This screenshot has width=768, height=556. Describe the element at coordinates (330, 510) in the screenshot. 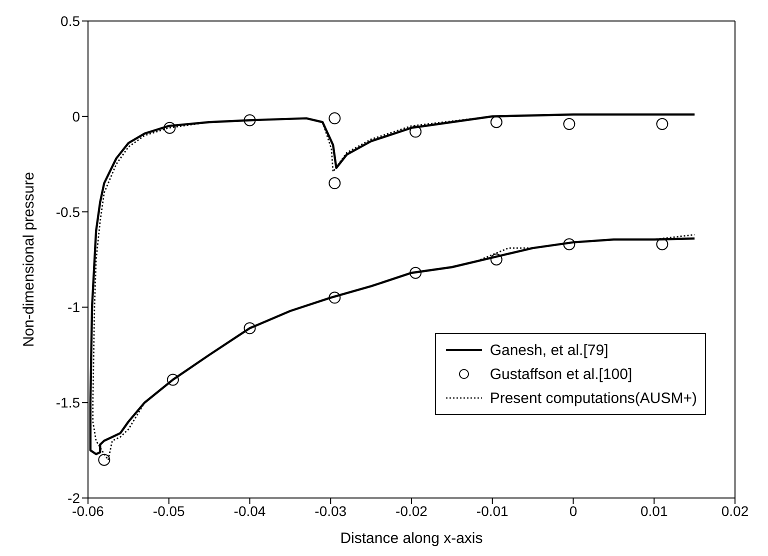

I see `x-tick-label: -0.03` at that location.